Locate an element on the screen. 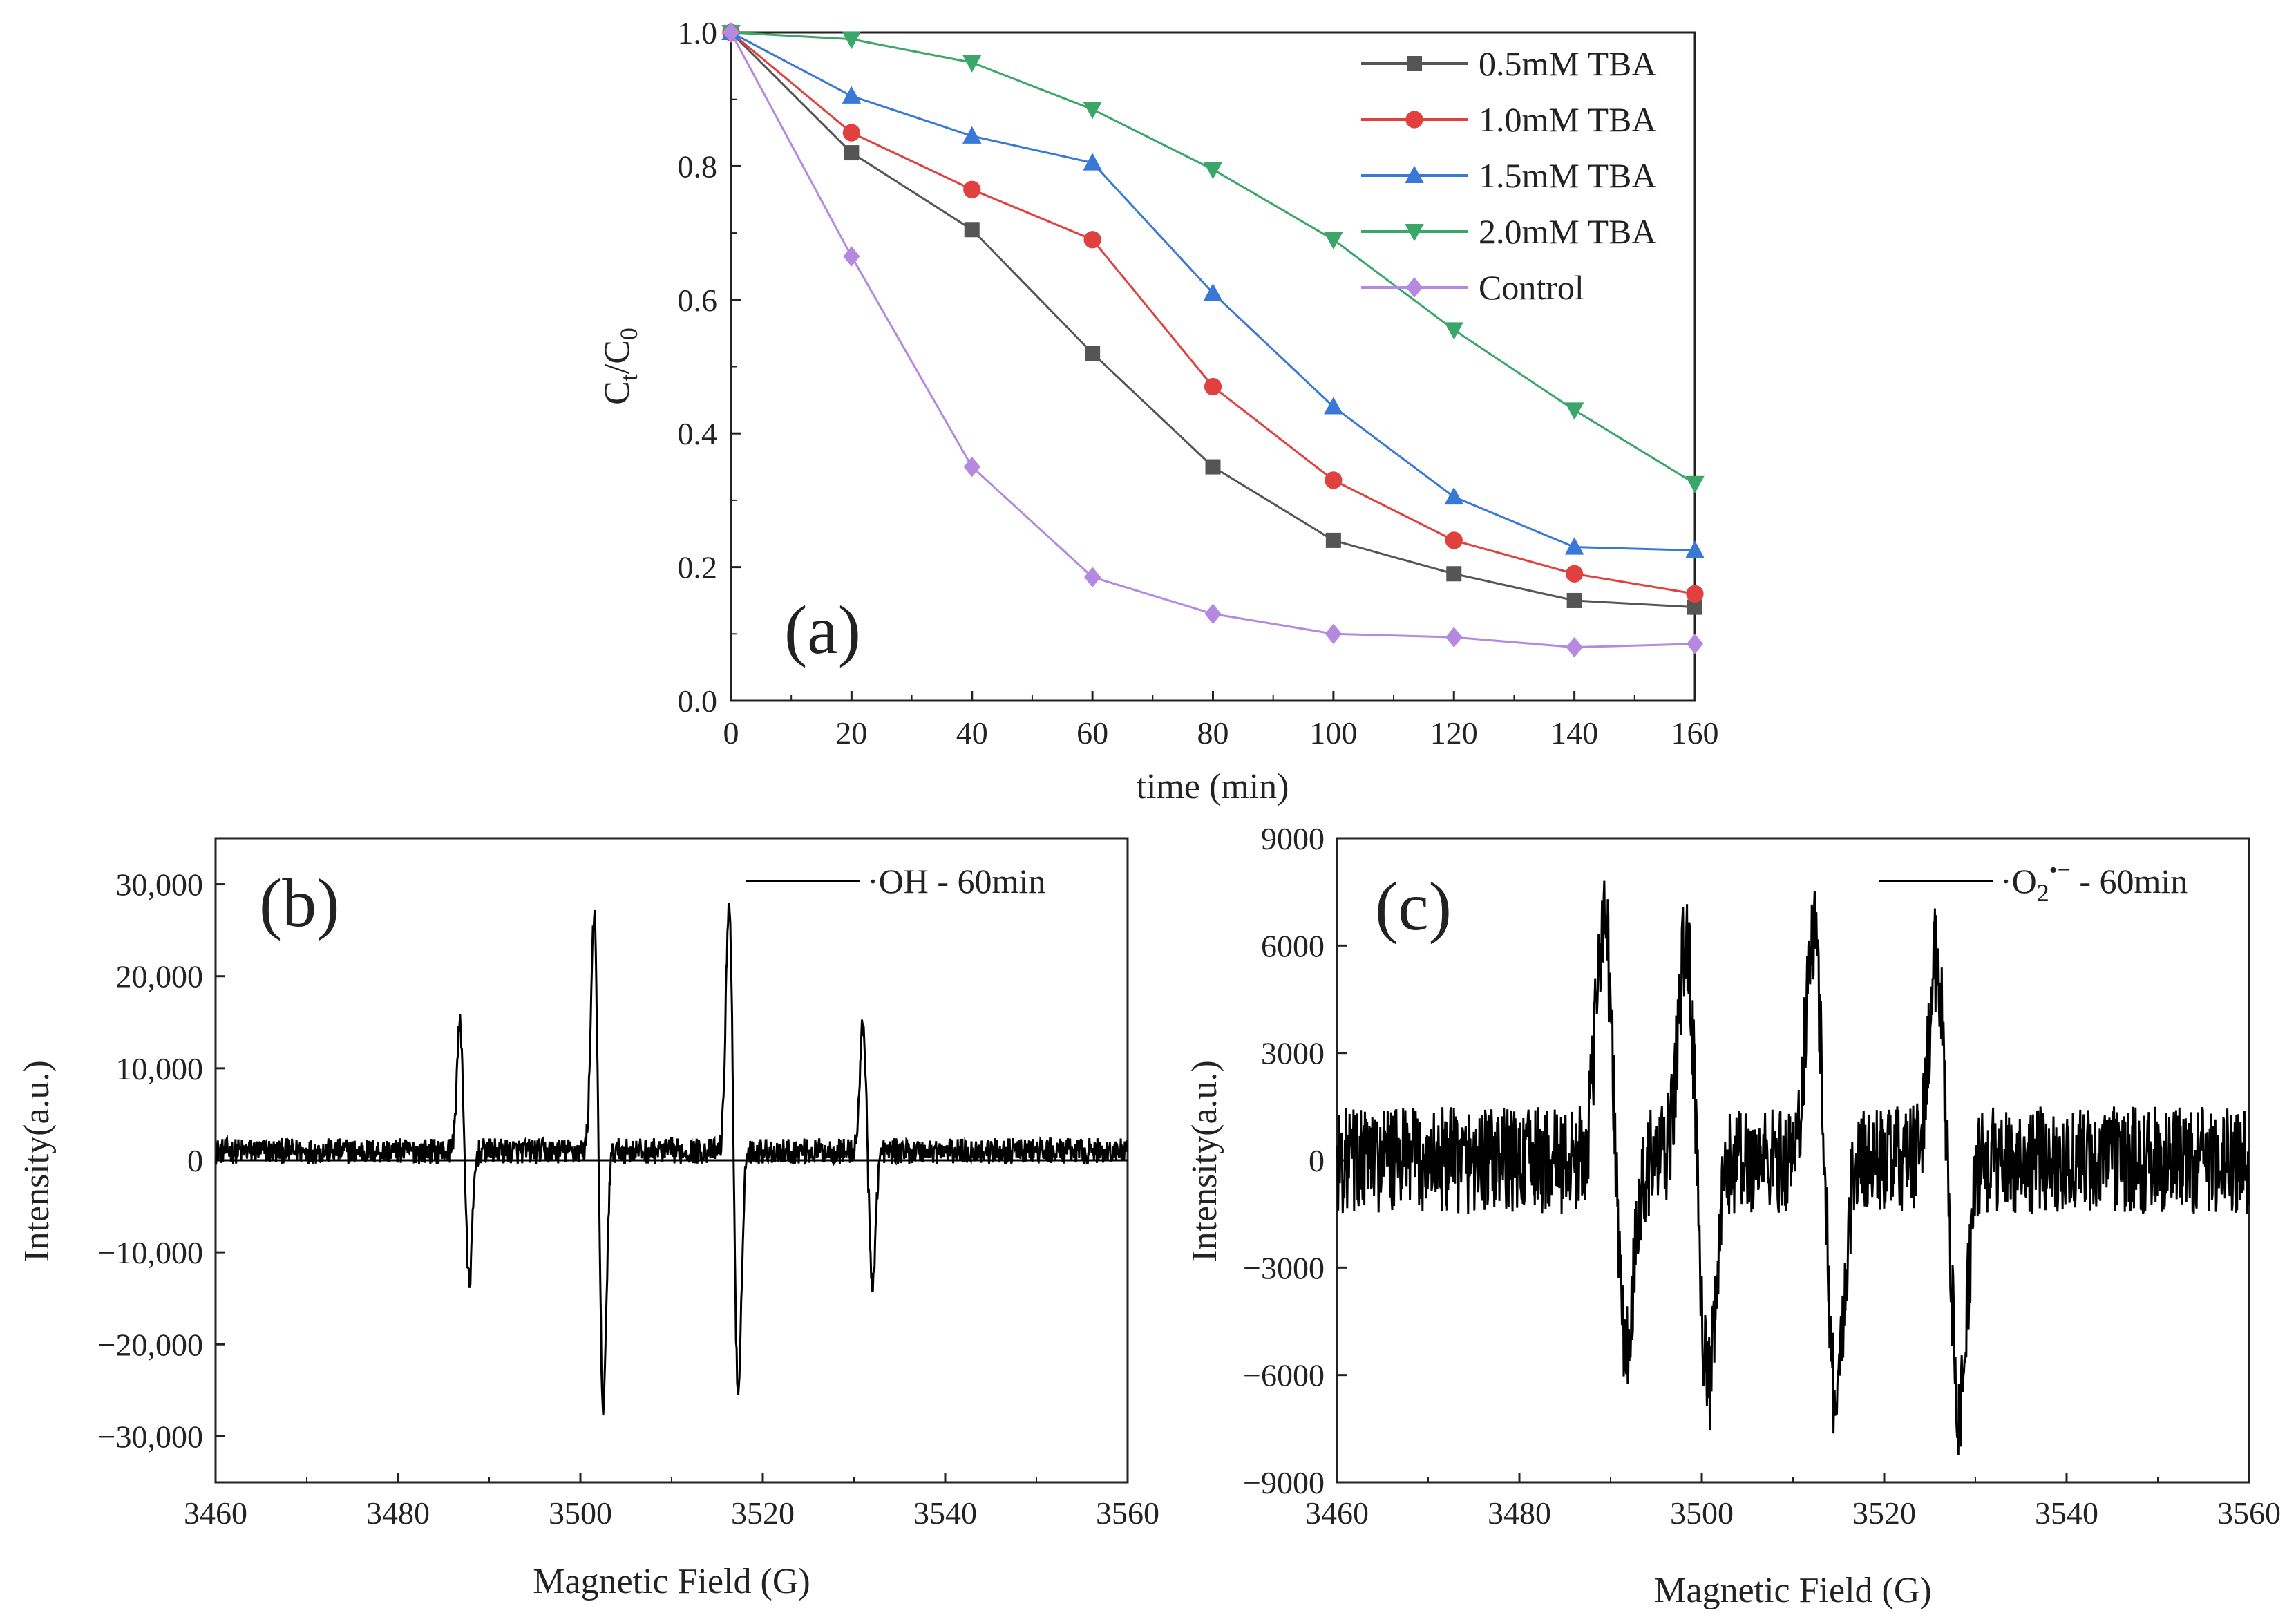 The image size is (2296, 1624). y-tick-label-a: 0.2 is located at coordinates (698, 567).